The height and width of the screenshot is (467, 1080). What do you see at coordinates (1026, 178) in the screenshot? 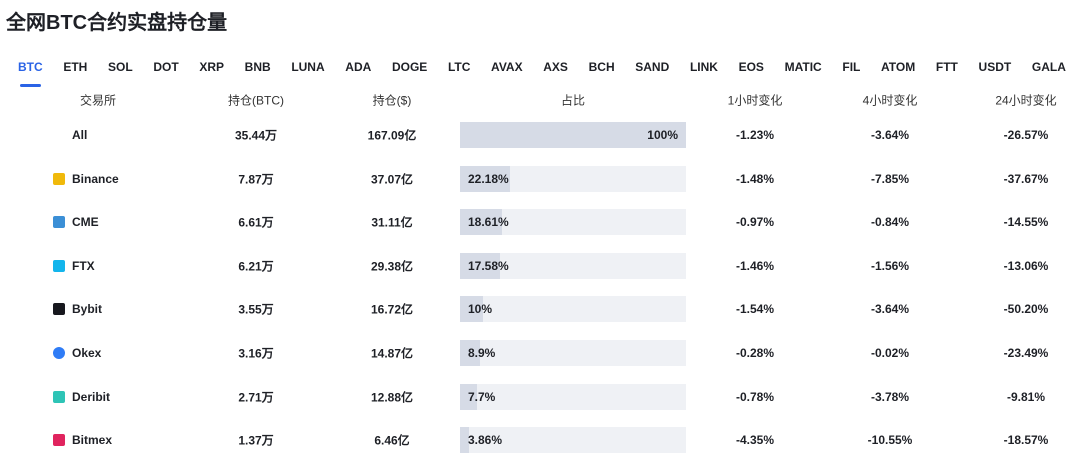
I see `change-24h: -37.67%` at bounding box center [1026, 178].